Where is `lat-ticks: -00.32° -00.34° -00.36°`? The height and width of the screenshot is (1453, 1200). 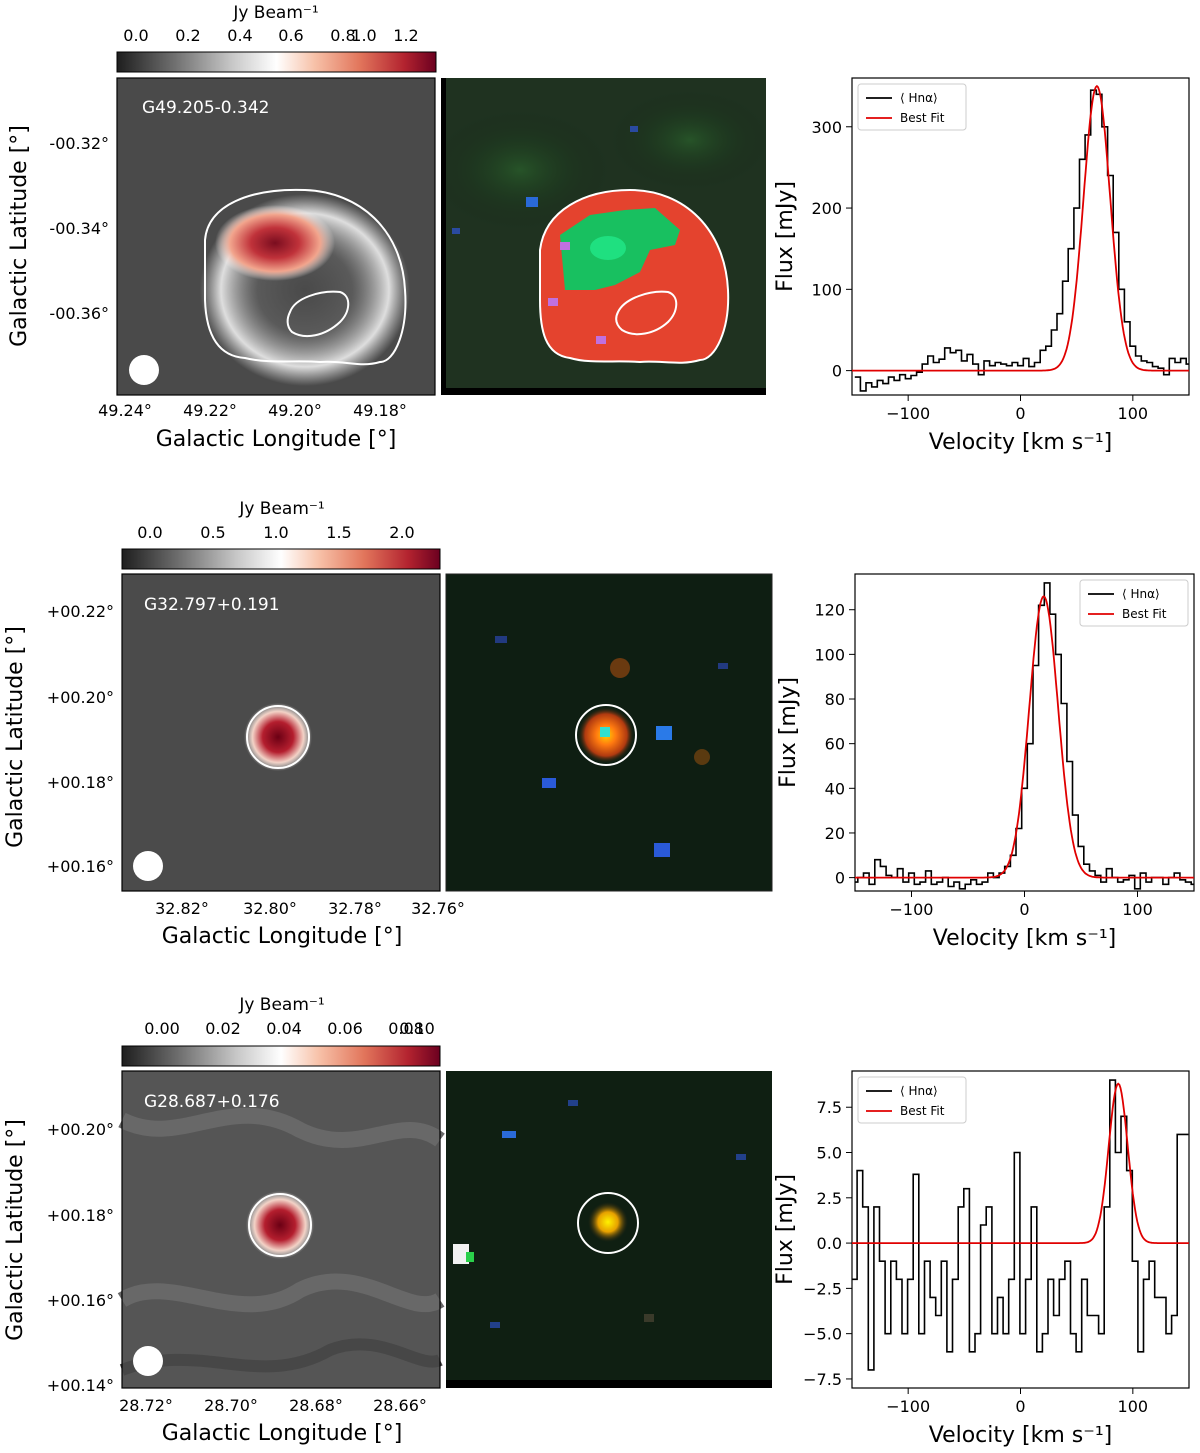
lat-ticks: -00.32° -00.34° -00.36° is located at coordinates (79, 228).